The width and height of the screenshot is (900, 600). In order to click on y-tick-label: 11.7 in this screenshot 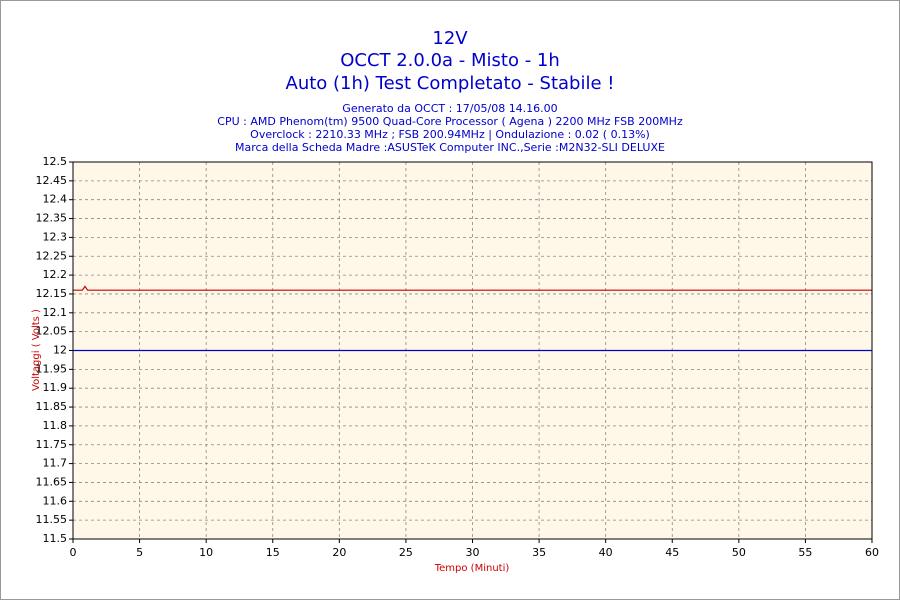, I will do `click(55, 463)`.